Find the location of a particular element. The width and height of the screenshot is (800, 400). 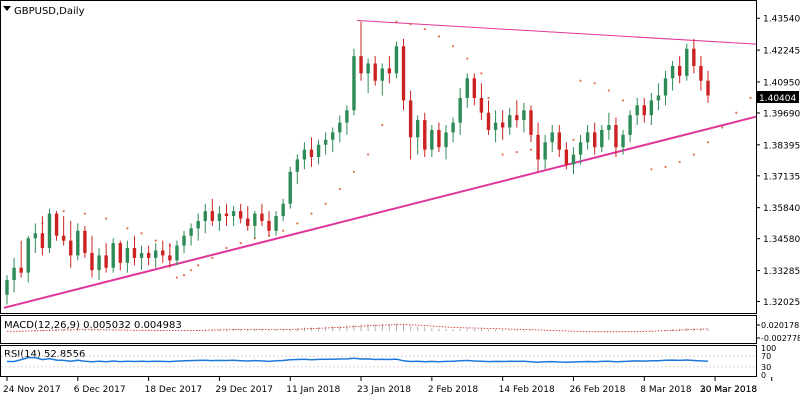

price-tick-label: 1.40950 is located at coordinates (781, 83).